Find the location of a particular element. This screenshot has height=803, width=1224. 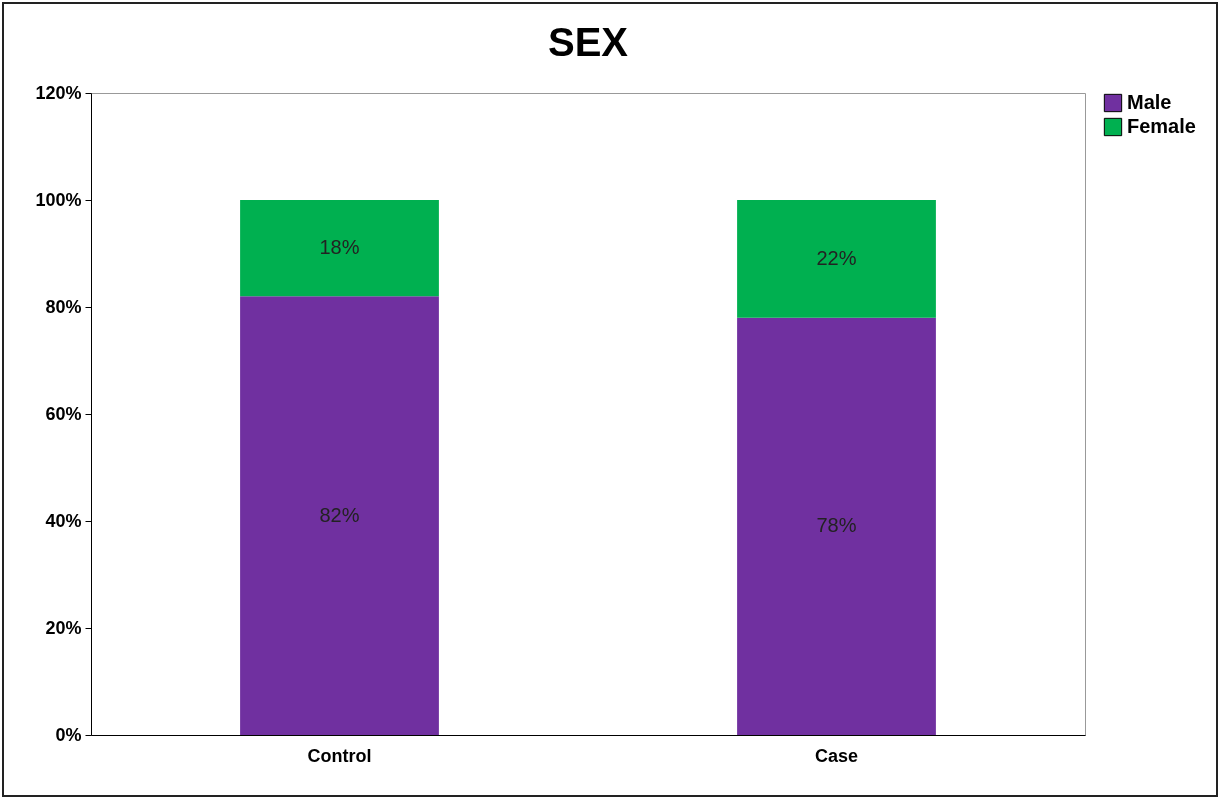

y-tick-label: 60% is located at coordinates (63, 413).